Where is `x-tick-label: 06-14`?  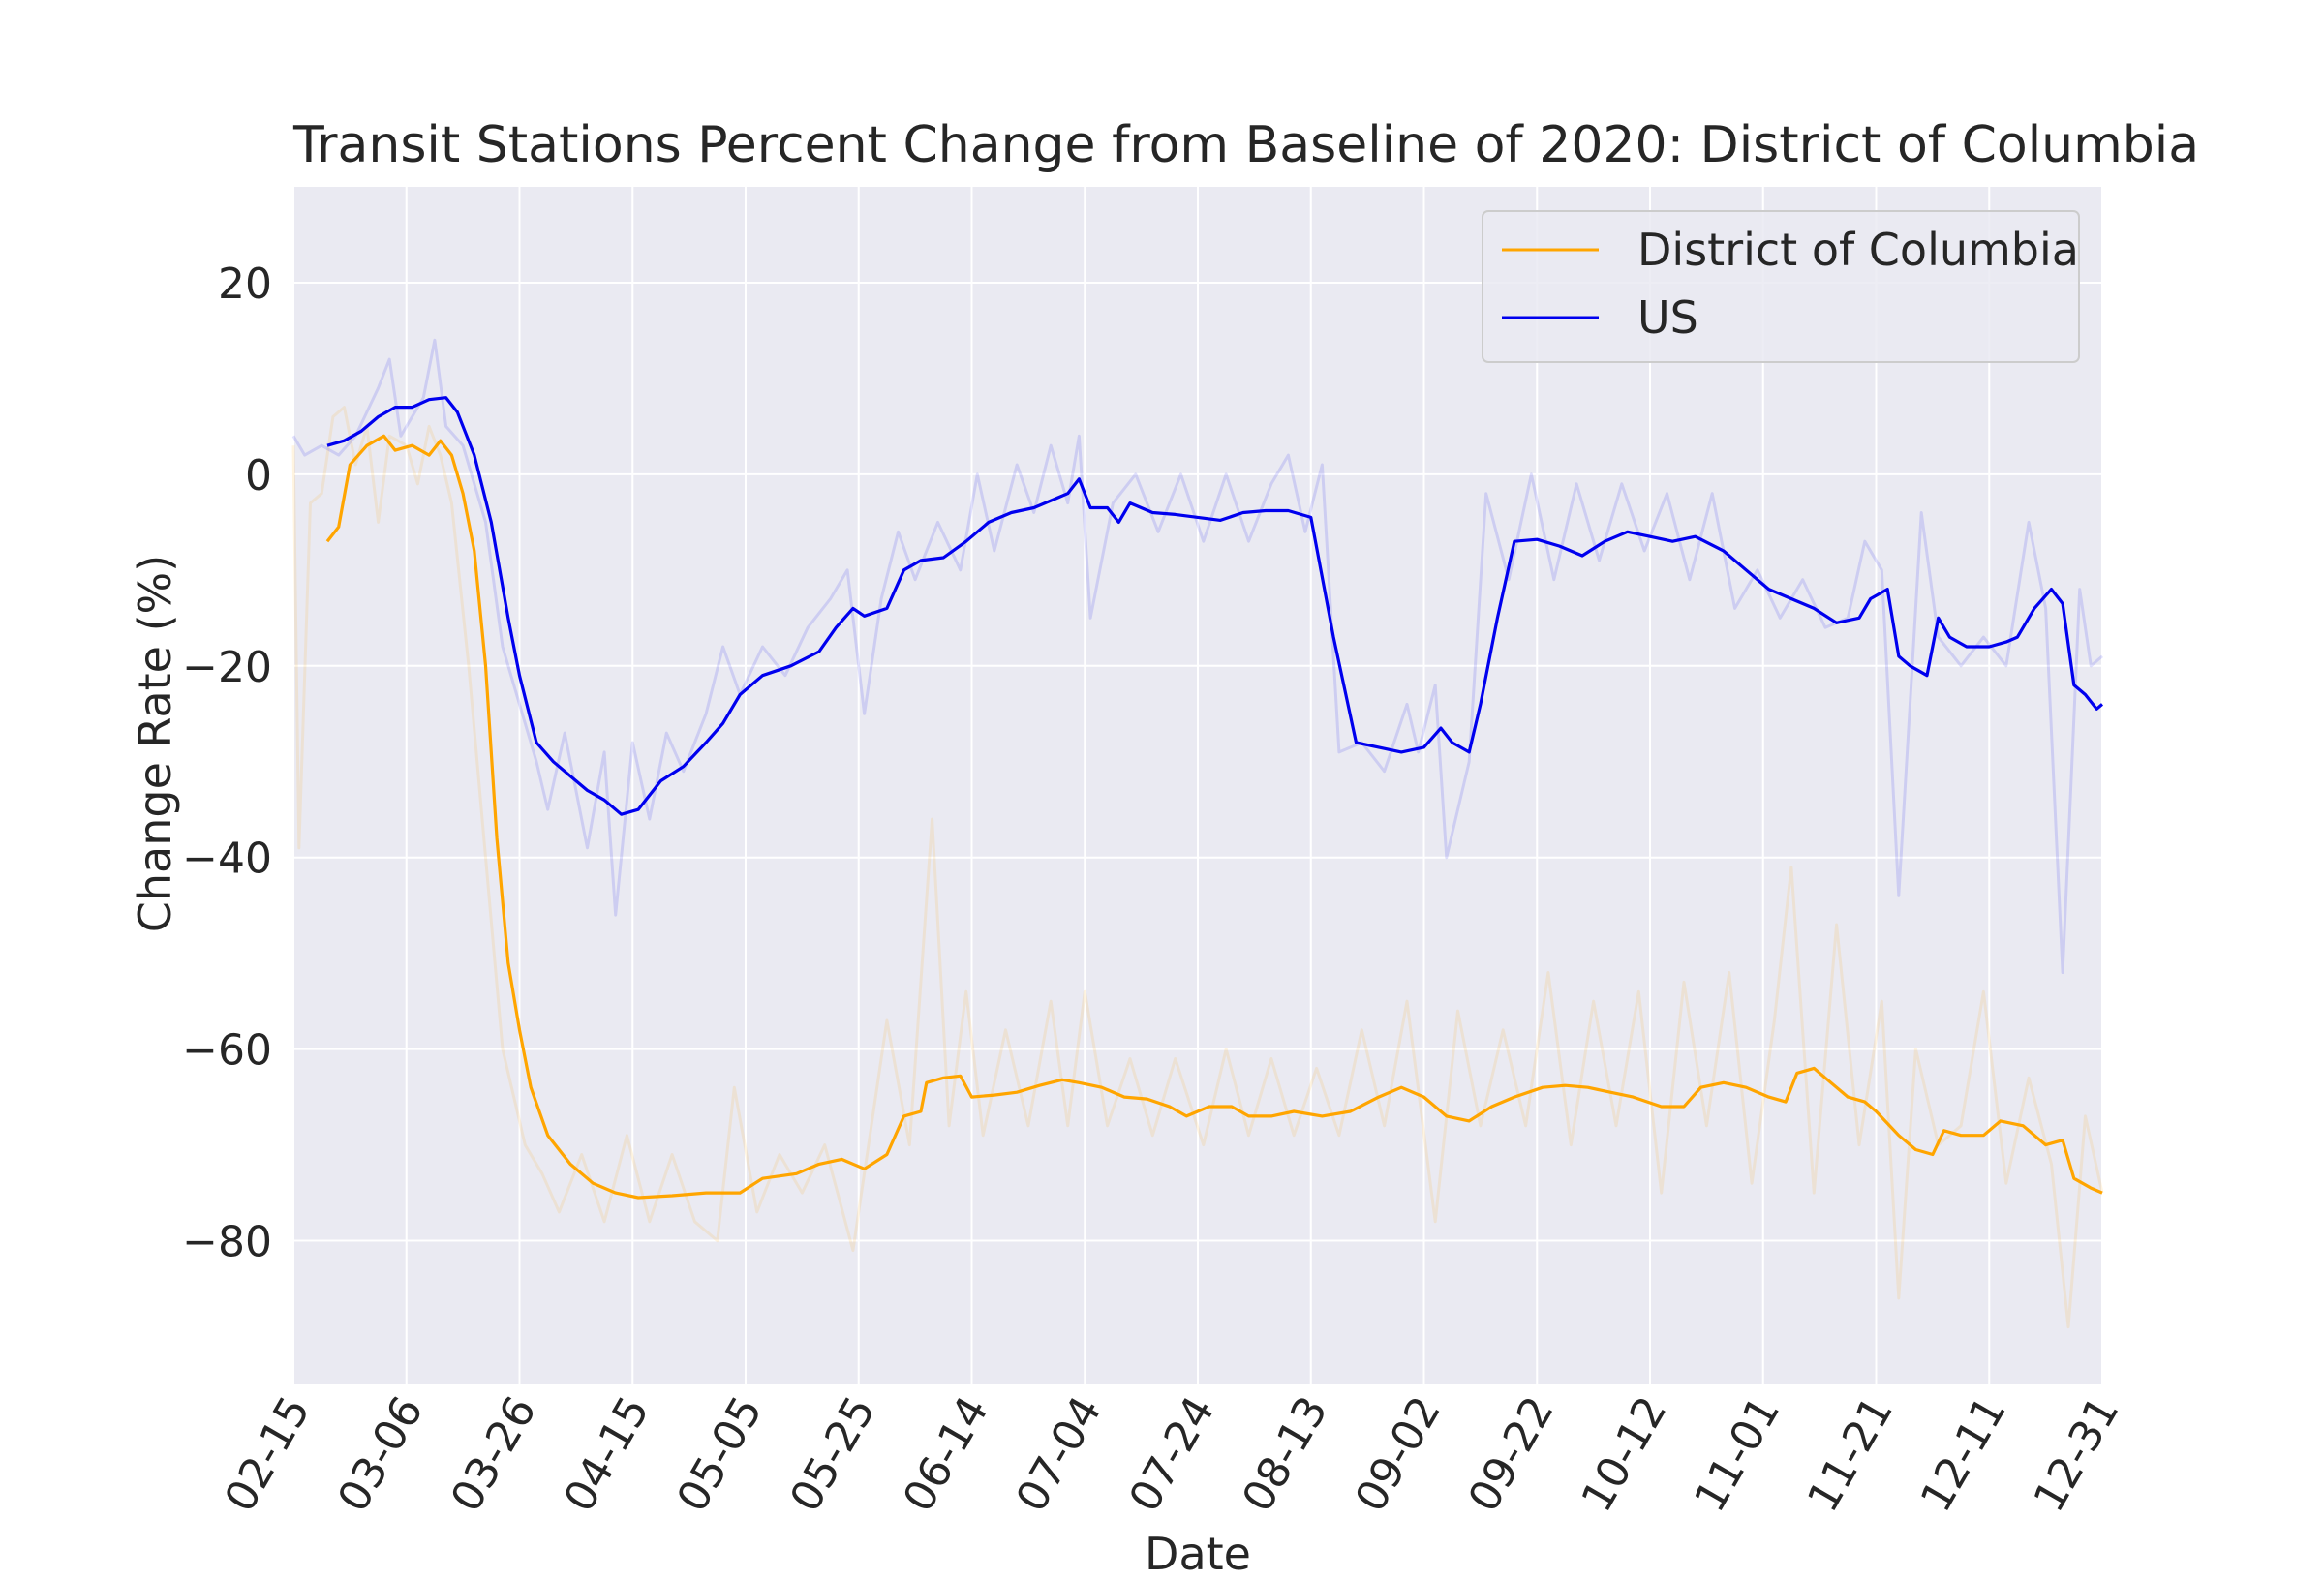
x-tick-label: 06-14 is located at coordinates (946, 1454).